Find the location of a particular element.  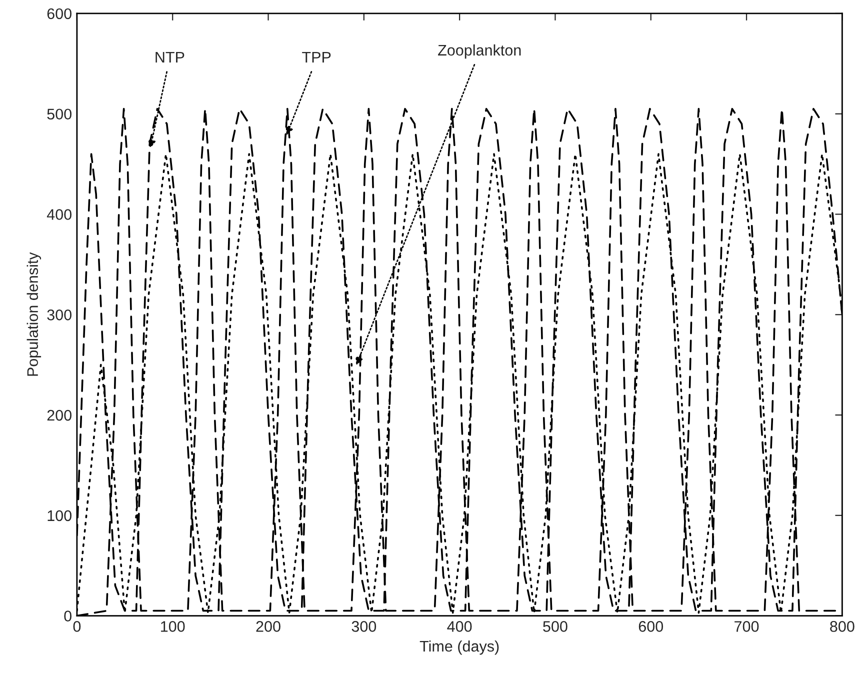

x-tick-label: 0 is located at coordinates (77, 626).